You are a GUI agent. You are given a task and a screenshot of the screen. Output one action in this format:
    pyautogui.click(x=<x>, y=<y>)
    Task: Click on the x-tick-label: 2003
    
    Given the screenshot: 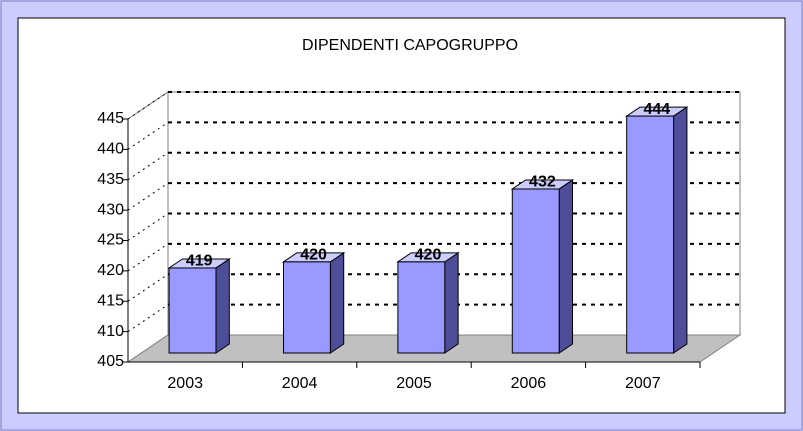 What is the action you would take?
    pyautogui.click(x=185, y=383)
    